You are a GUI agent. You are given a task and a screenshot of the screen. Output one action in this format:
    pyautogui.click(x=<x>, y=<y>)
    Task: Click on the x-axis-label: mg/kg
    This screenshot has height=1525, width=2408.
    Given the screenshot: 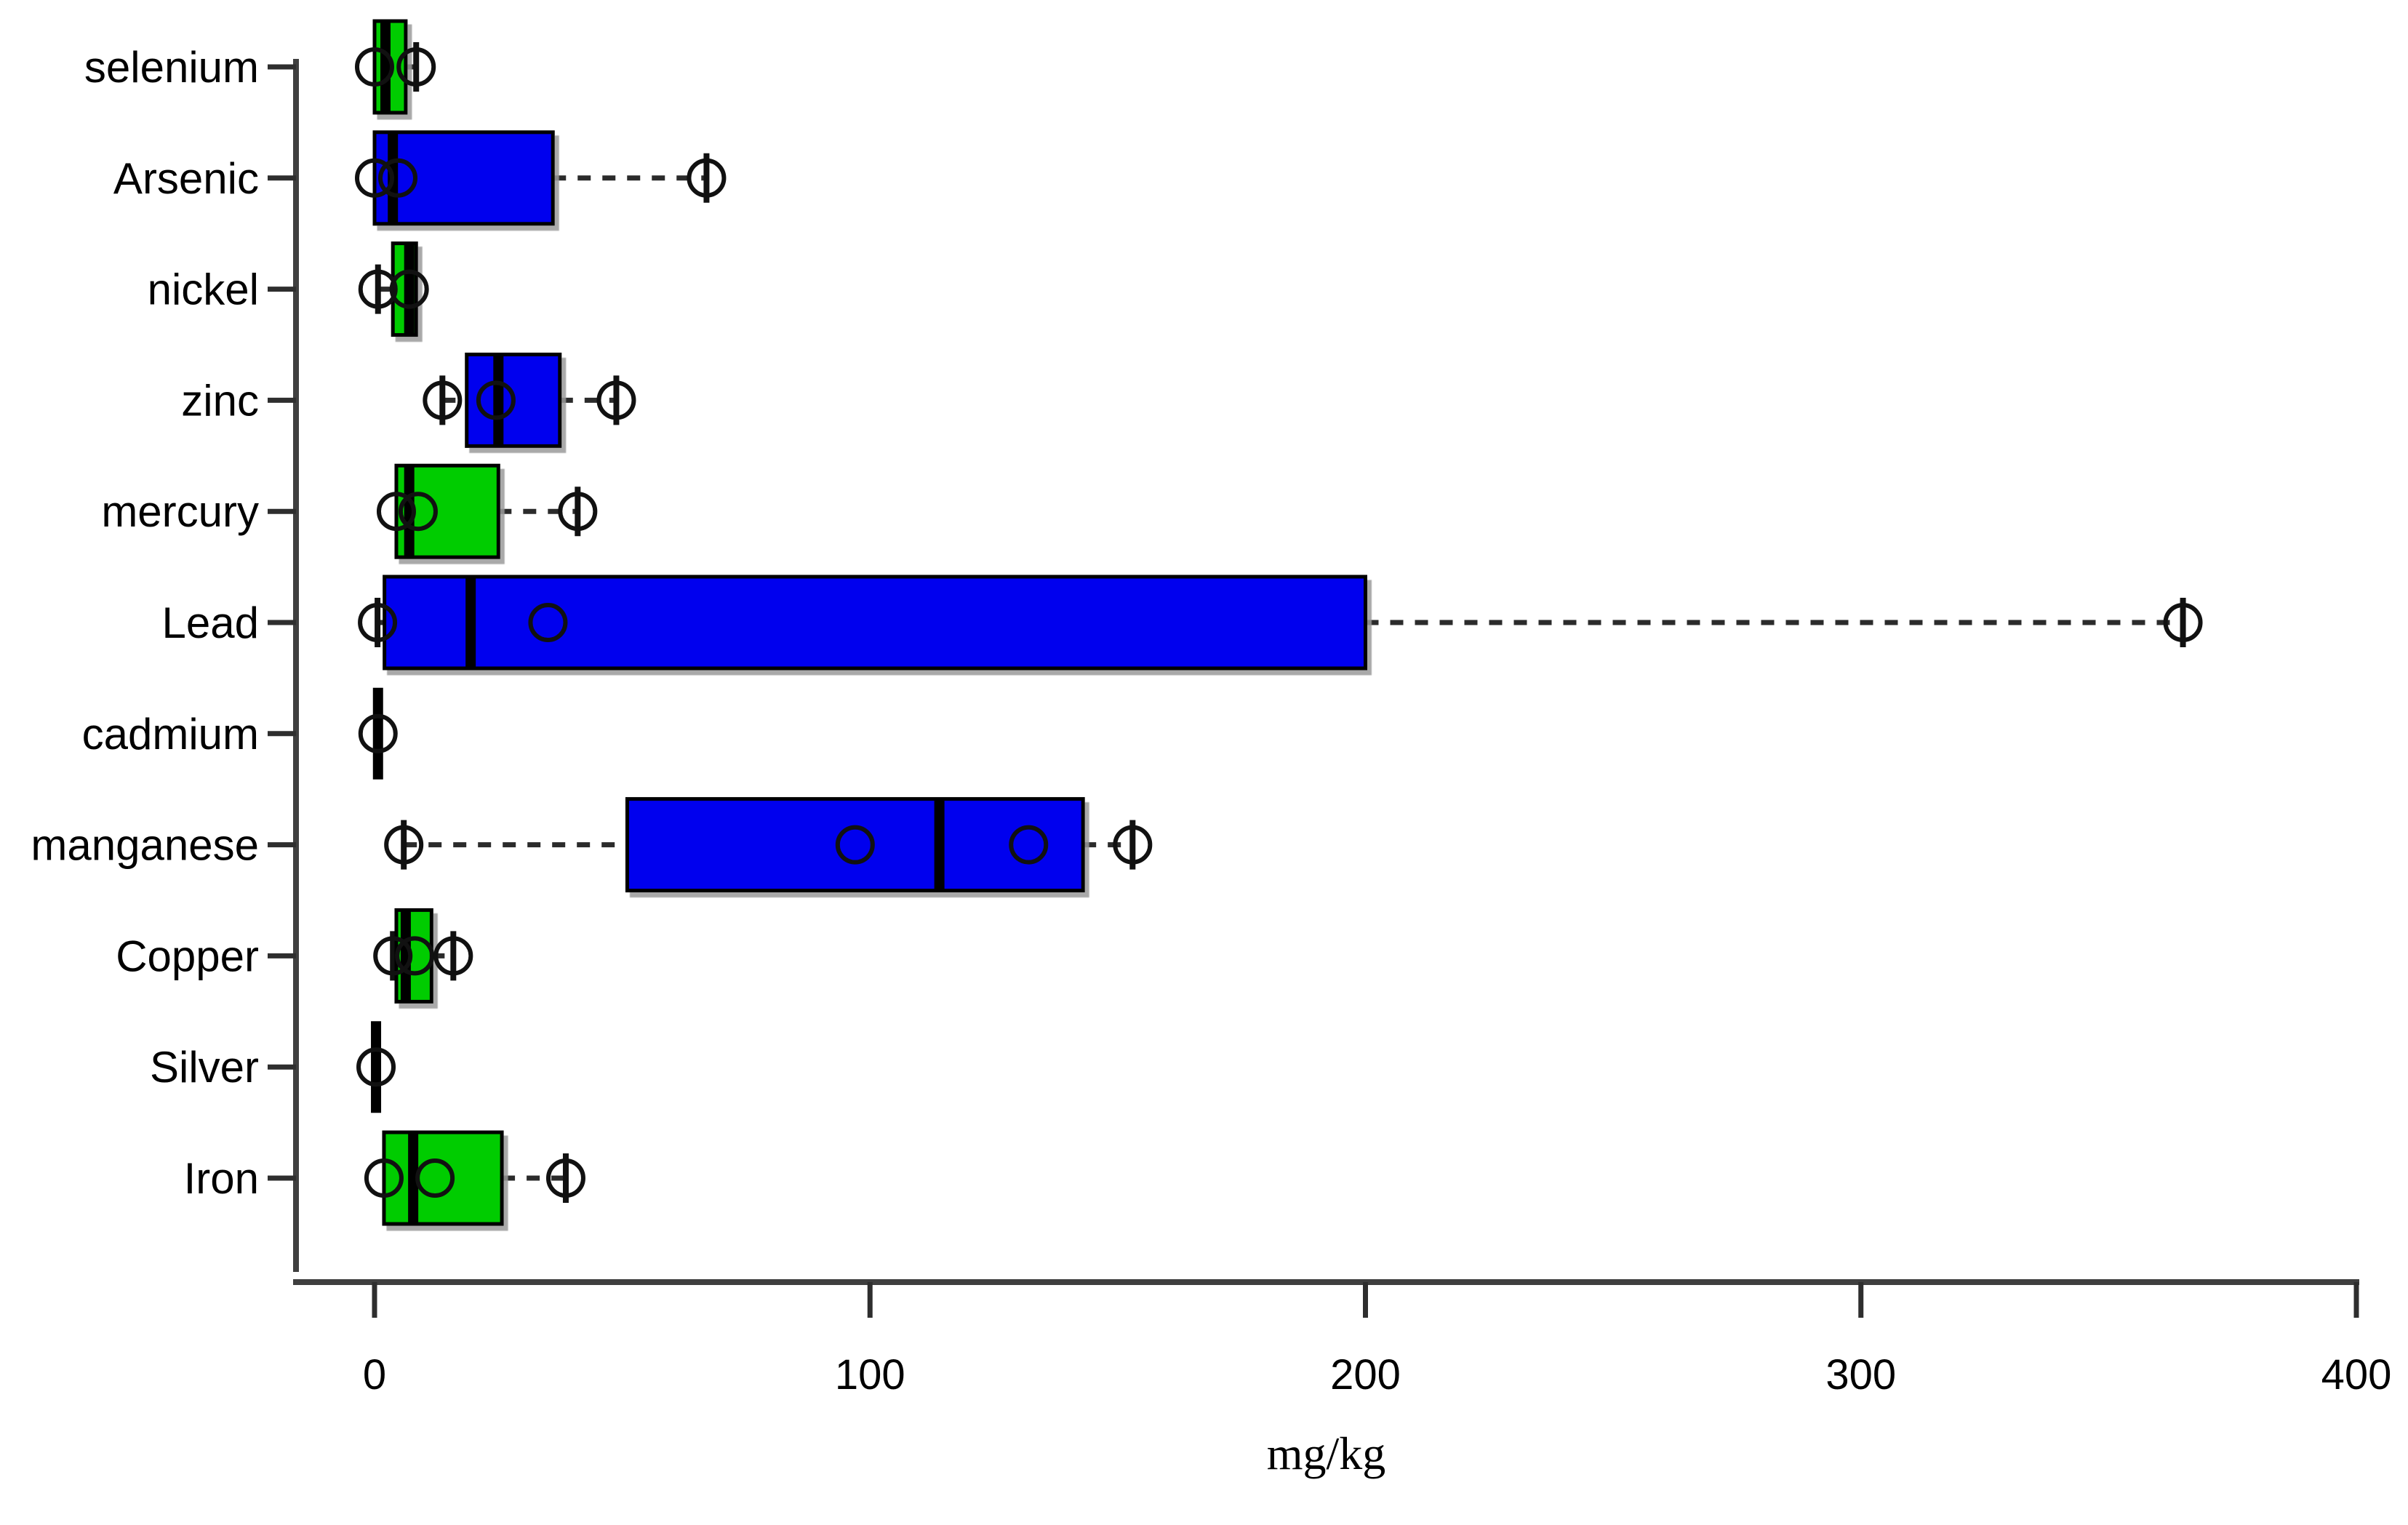 What is the action you would take?
    pyautogui.click(x=1326, y=1453)
    